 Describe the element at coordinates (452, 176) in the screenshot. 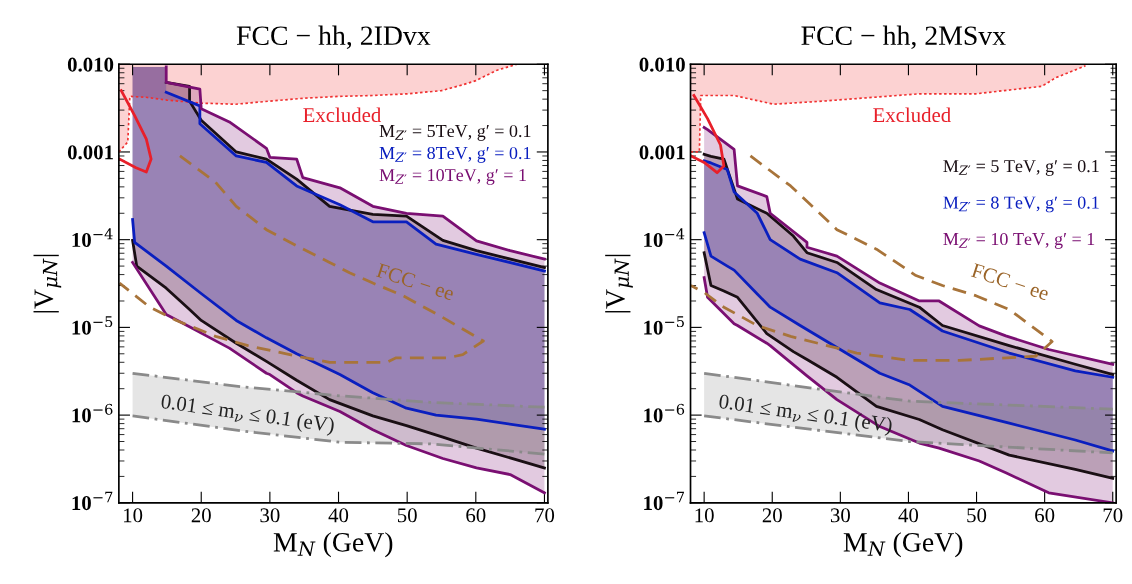

I see `series-label: M$_{Z′}$ = 10TeV, g′ = 1` at that location.